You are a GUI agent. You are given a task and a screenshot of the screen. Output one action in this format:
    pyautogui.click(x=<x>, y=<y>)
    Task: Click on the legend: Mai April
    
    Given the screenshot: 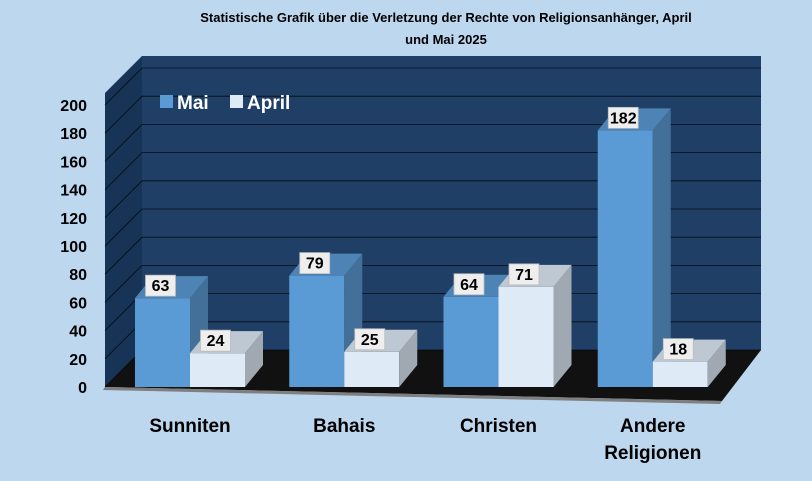 What is the action you would take?
    pyautogui.click(x=225, y=103)
    